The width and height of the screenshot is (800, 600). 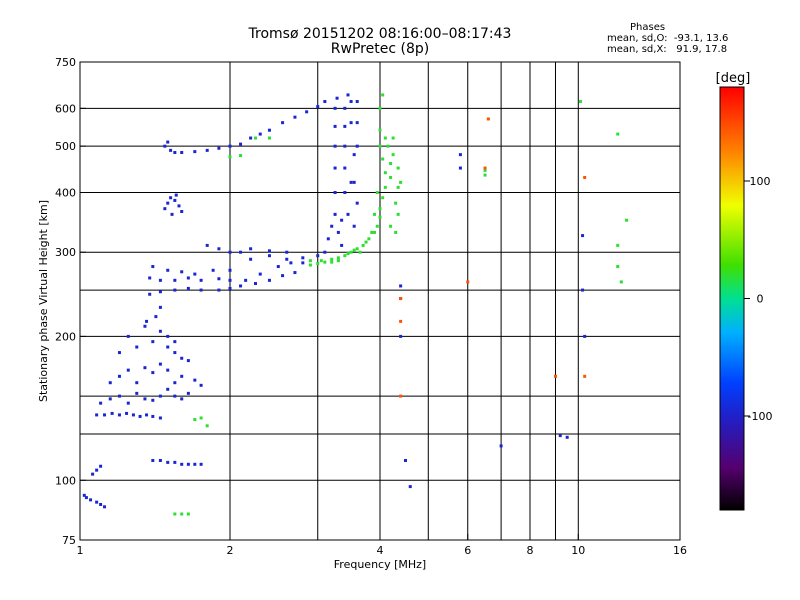 I want to click on colorbar-tick-label: -100, so click(x=760, y=416).